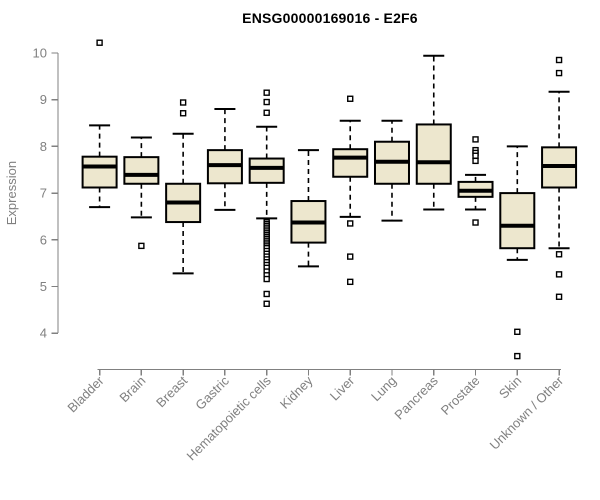 The width and height of the screenshot is (600, 500). Describe the element at coordinates (40, 53) in the screenshot. I see `y-tick-label: 10` at that location.